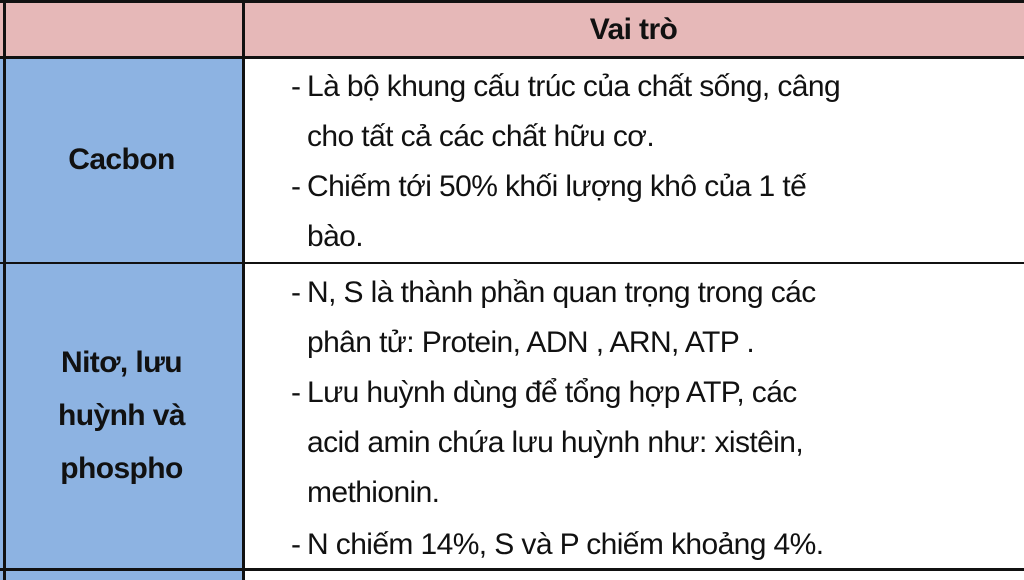 The height and width of the screenshot is (580, 1024). Describe the element at coordinates (4, 290) in the screenshot. I see `border-left` at that location.